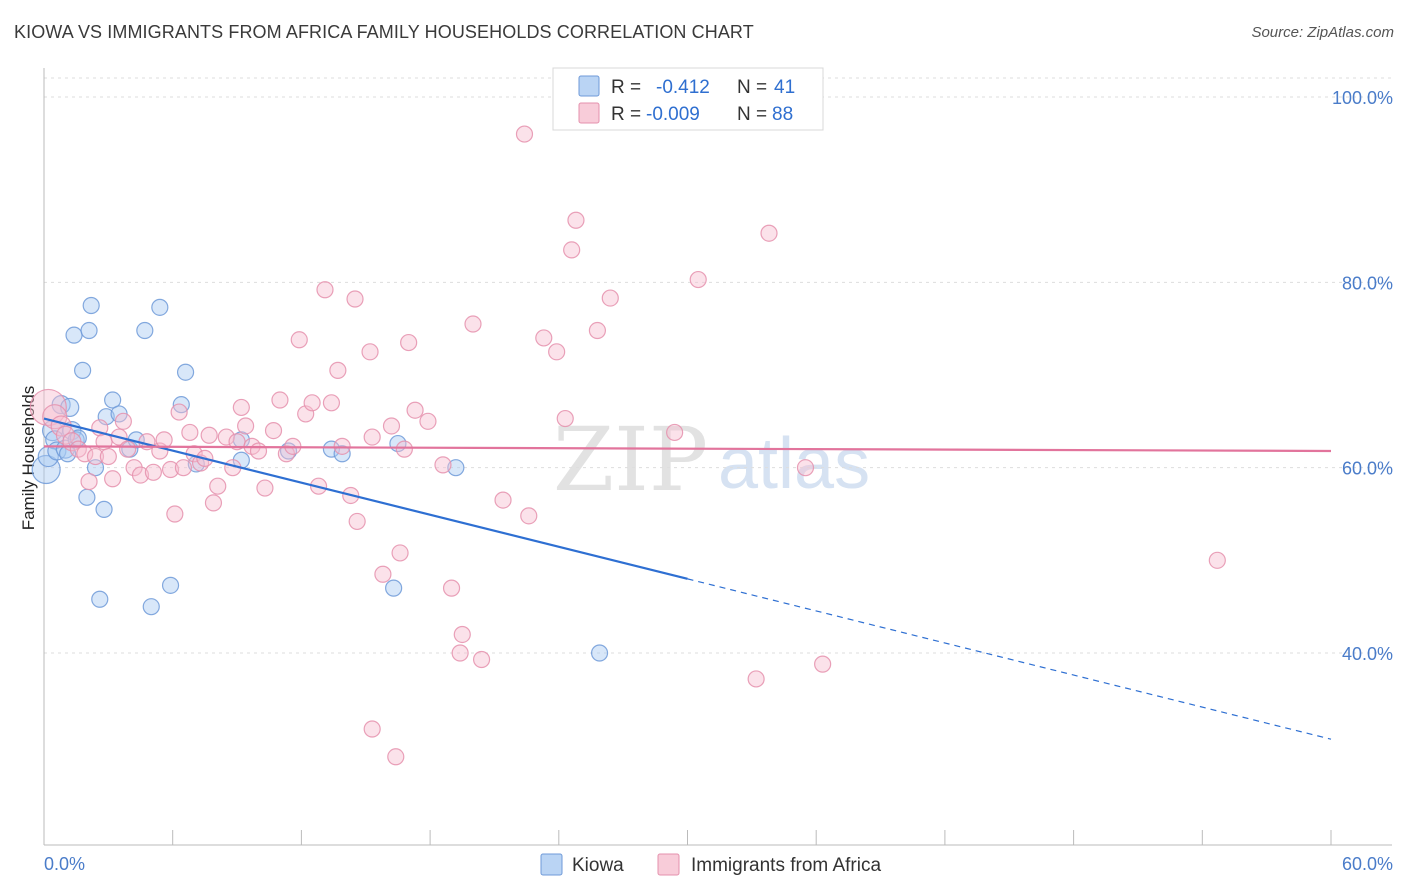  I want to click on legend-n-value-kiowa: 41, so click(784, 87).